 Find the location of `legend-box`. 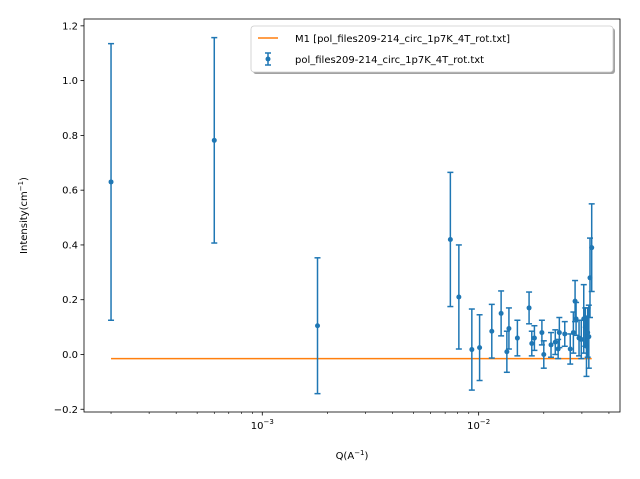

legend-box is located at coordinates (432, 49).